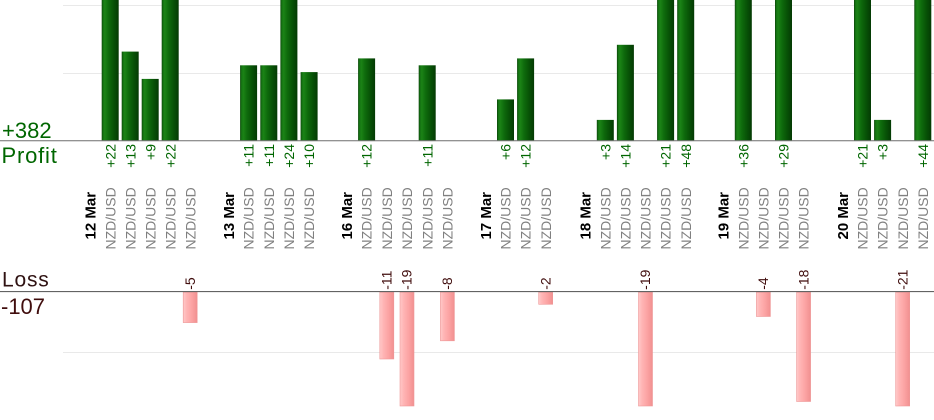 The width and height of the screenshot is (934, 420). What do you see at coordinates (150, 152) in the screenshot?
I see `svg-text: +9` at bounding box center [150, 152].